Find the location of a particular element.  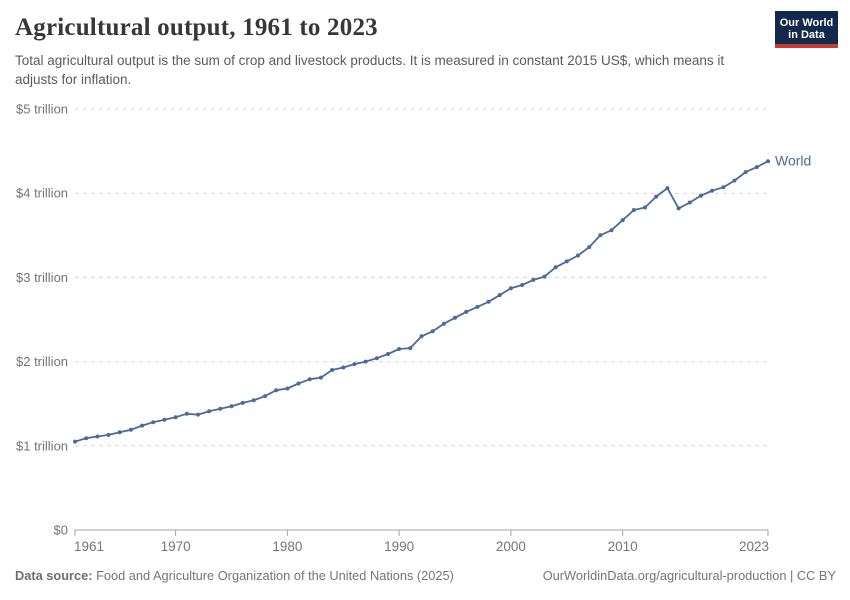

owid-logo-line2: in Data is located at coordinates (806, 34).